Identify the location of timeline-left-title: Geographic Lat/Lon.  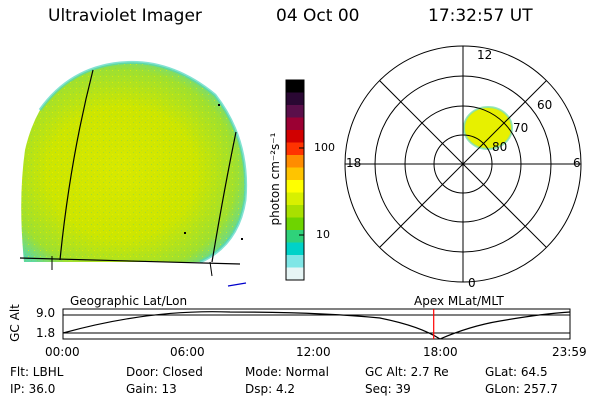
(129, 301).